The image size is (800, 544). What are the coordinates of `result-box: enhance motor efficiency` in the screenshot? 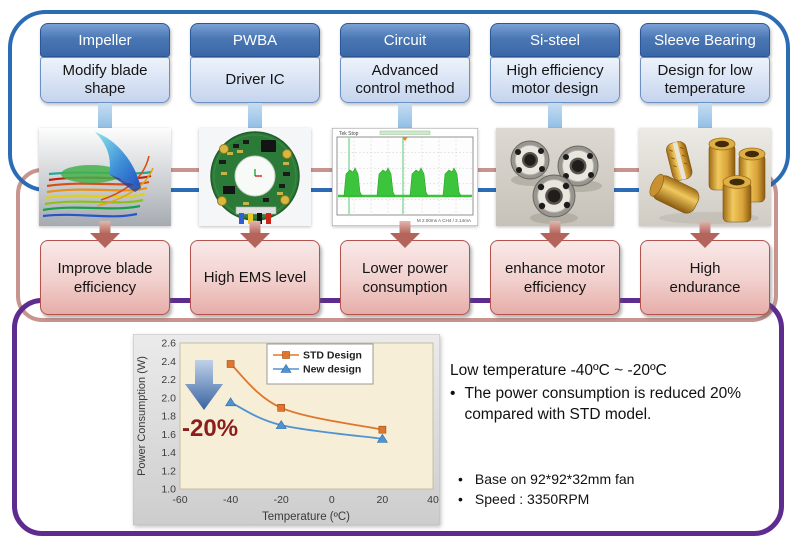 It's located at (555, 277).